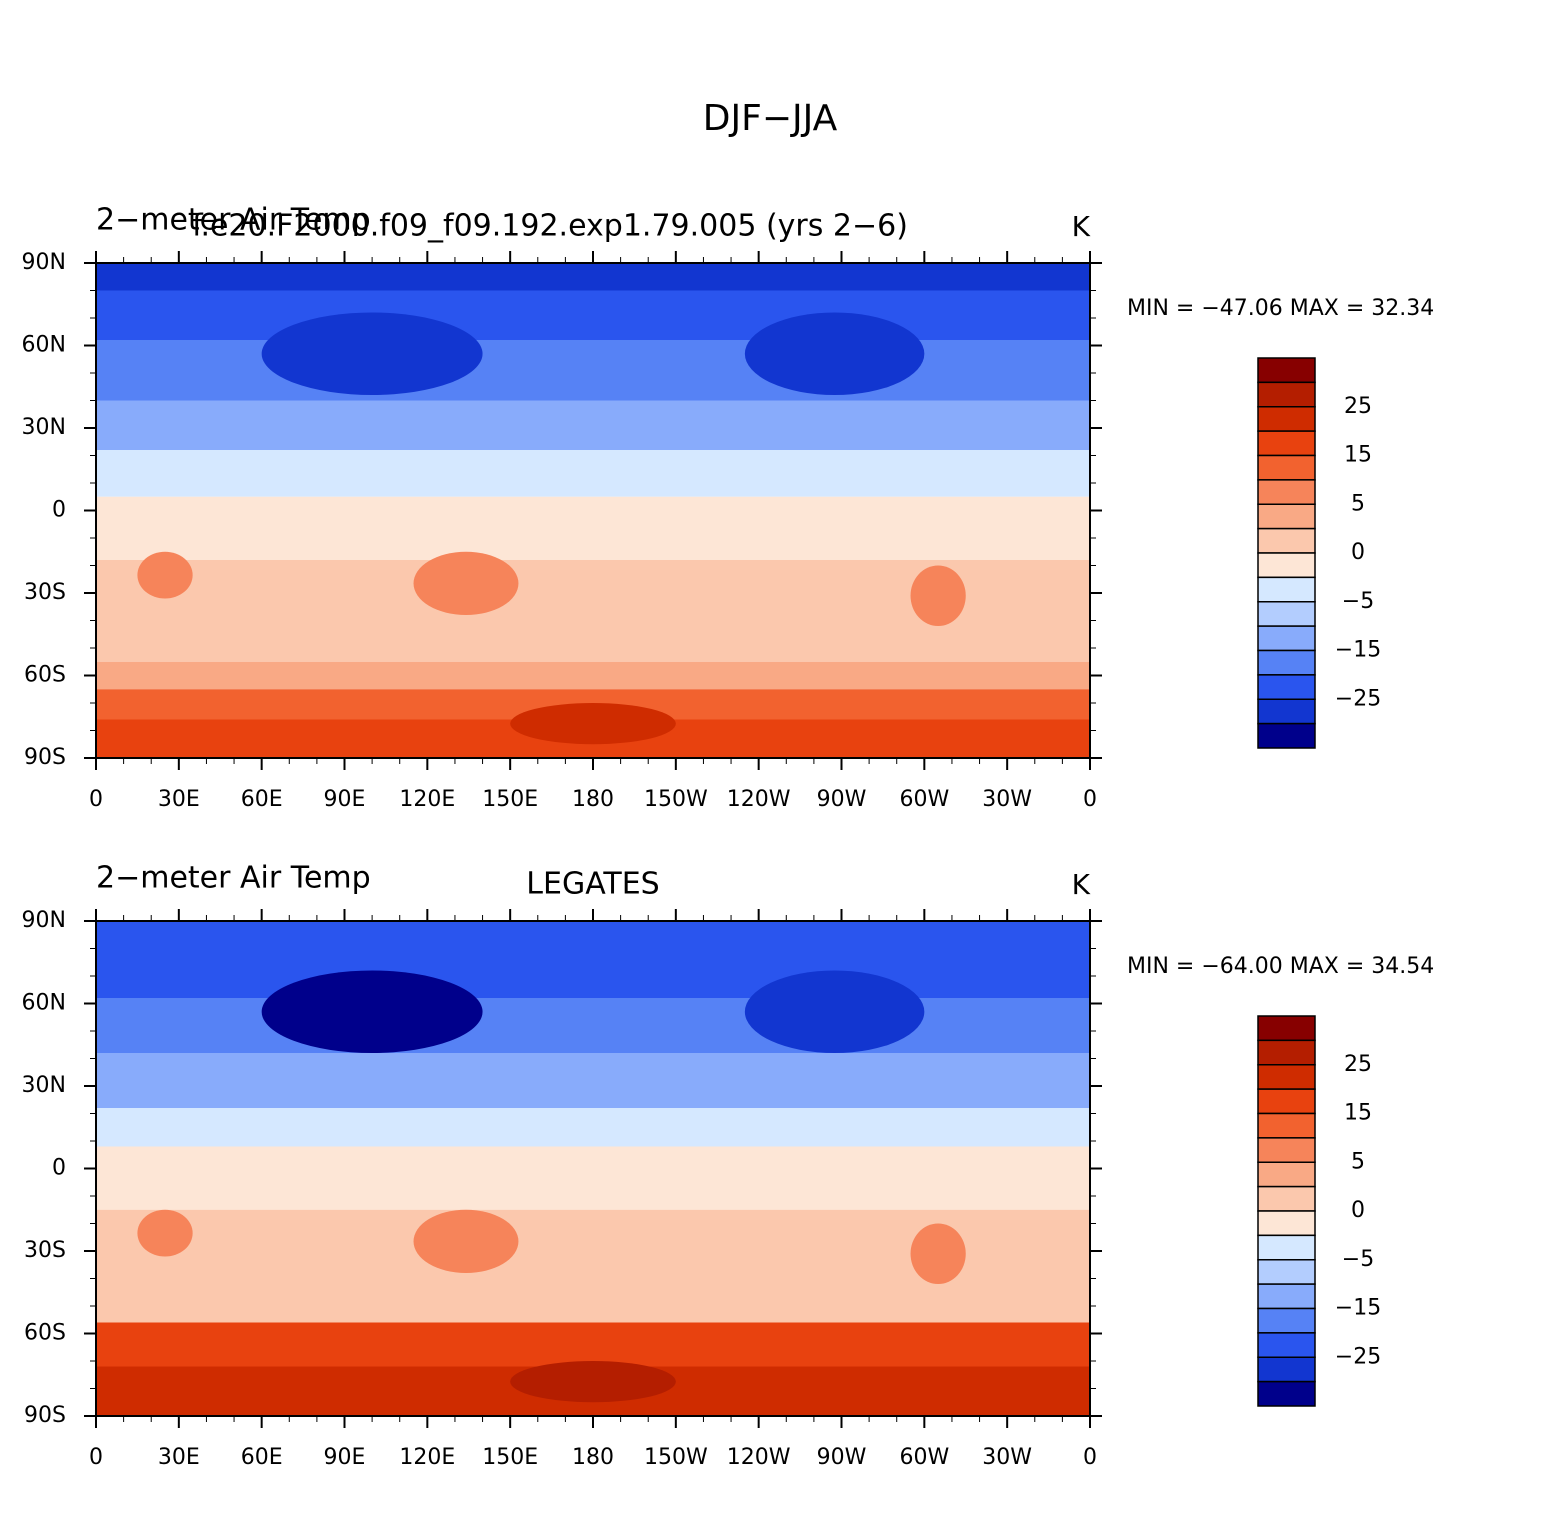 Image resolution: width=1541 pixels, height=1538 pixels. I want to click on figure-title: DJF−JJA, so click(770, 118).